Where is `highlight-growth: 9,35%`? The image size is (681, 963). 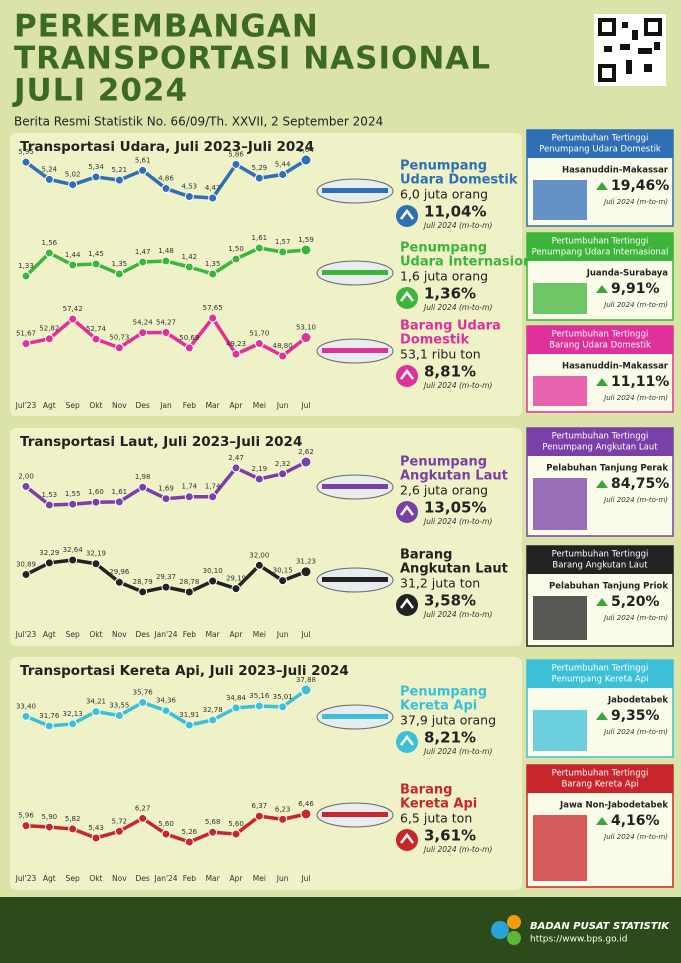 highlight-growth: 9,35% is located at coordinates (635, 716).